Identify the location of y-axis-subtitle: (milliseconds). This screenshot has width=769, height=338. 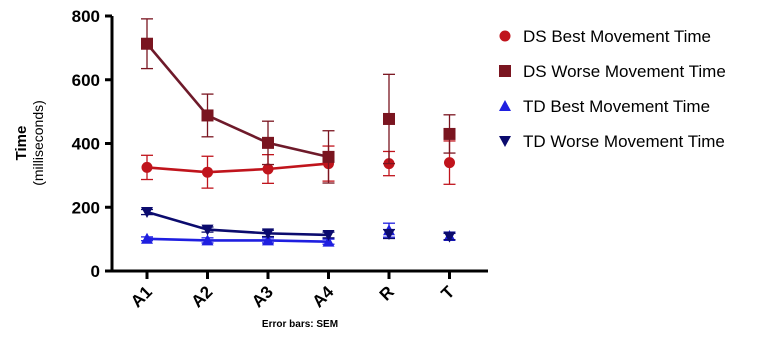
(38, 143).